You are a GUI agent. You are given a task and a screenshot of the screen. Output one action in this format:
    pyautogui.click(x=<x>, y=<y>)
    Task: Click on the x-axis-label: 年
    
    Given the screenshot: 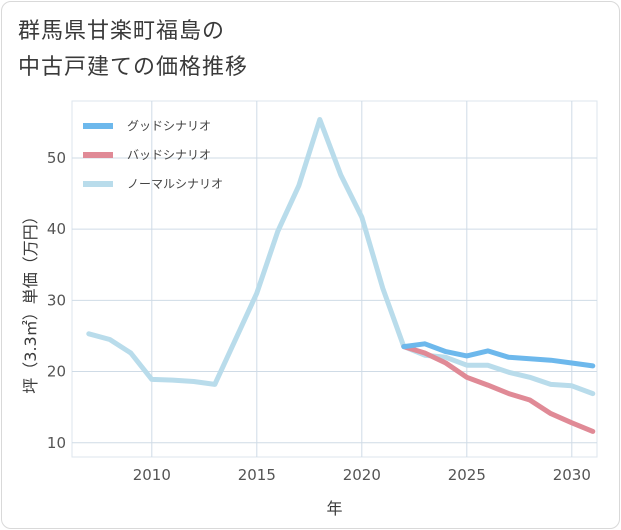 What is the action you would take?
    pyautogui.click(x=334, y=508)
    